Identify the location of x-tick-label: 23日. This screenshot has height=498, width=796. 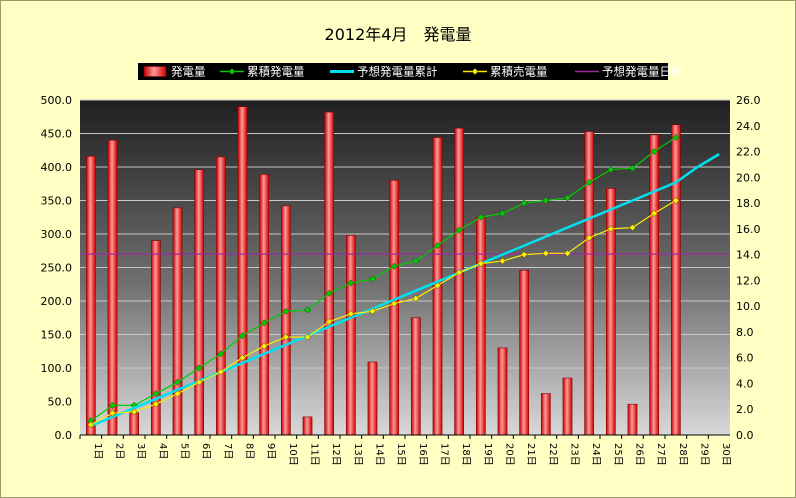
(574, 454).